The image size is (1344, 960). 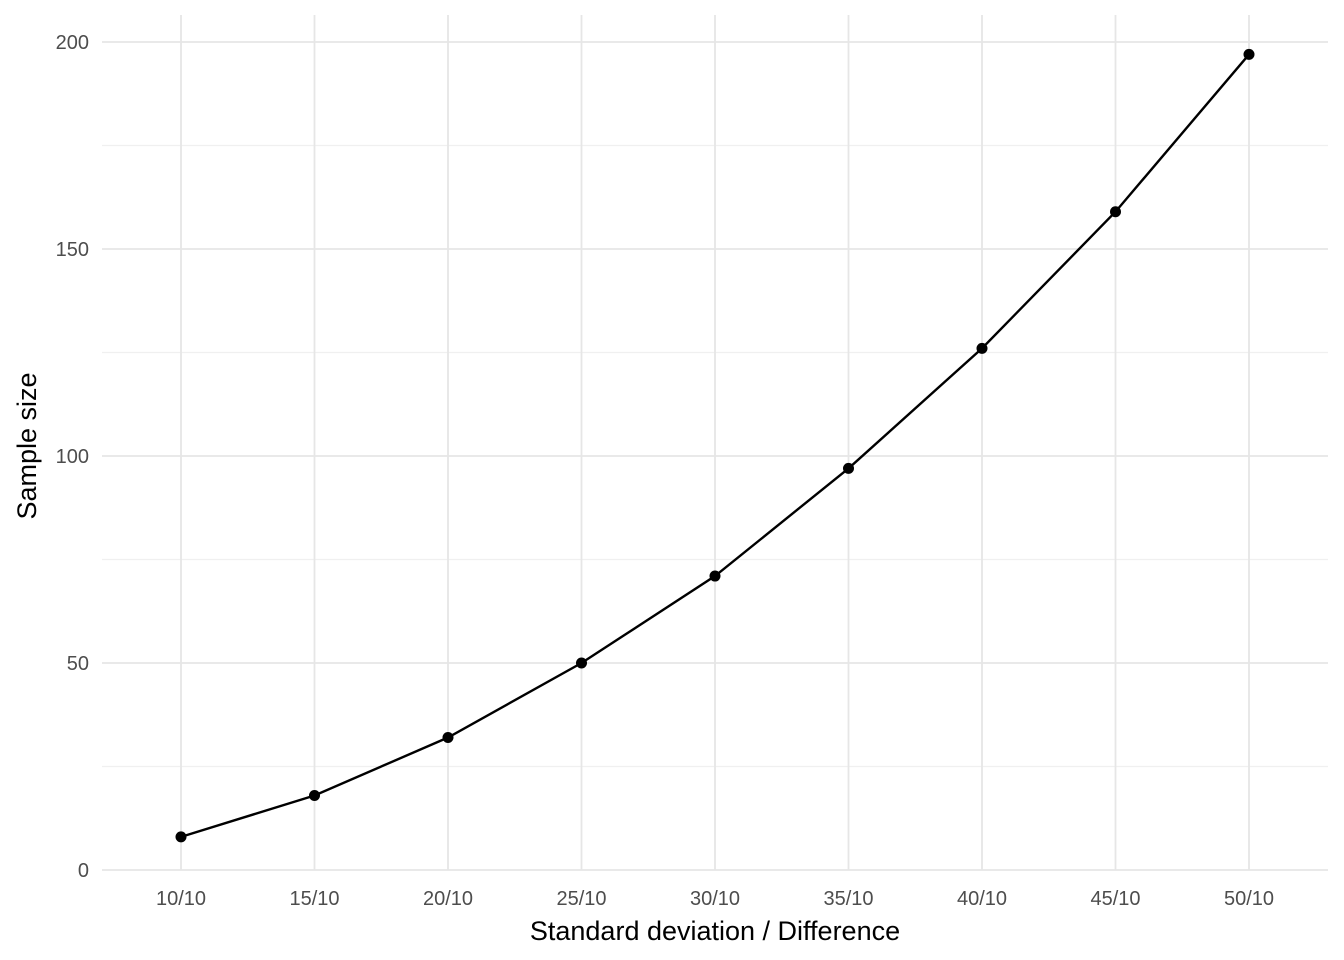 I want to click on x-tick-label: 15/10, so click(x=314, y=899).